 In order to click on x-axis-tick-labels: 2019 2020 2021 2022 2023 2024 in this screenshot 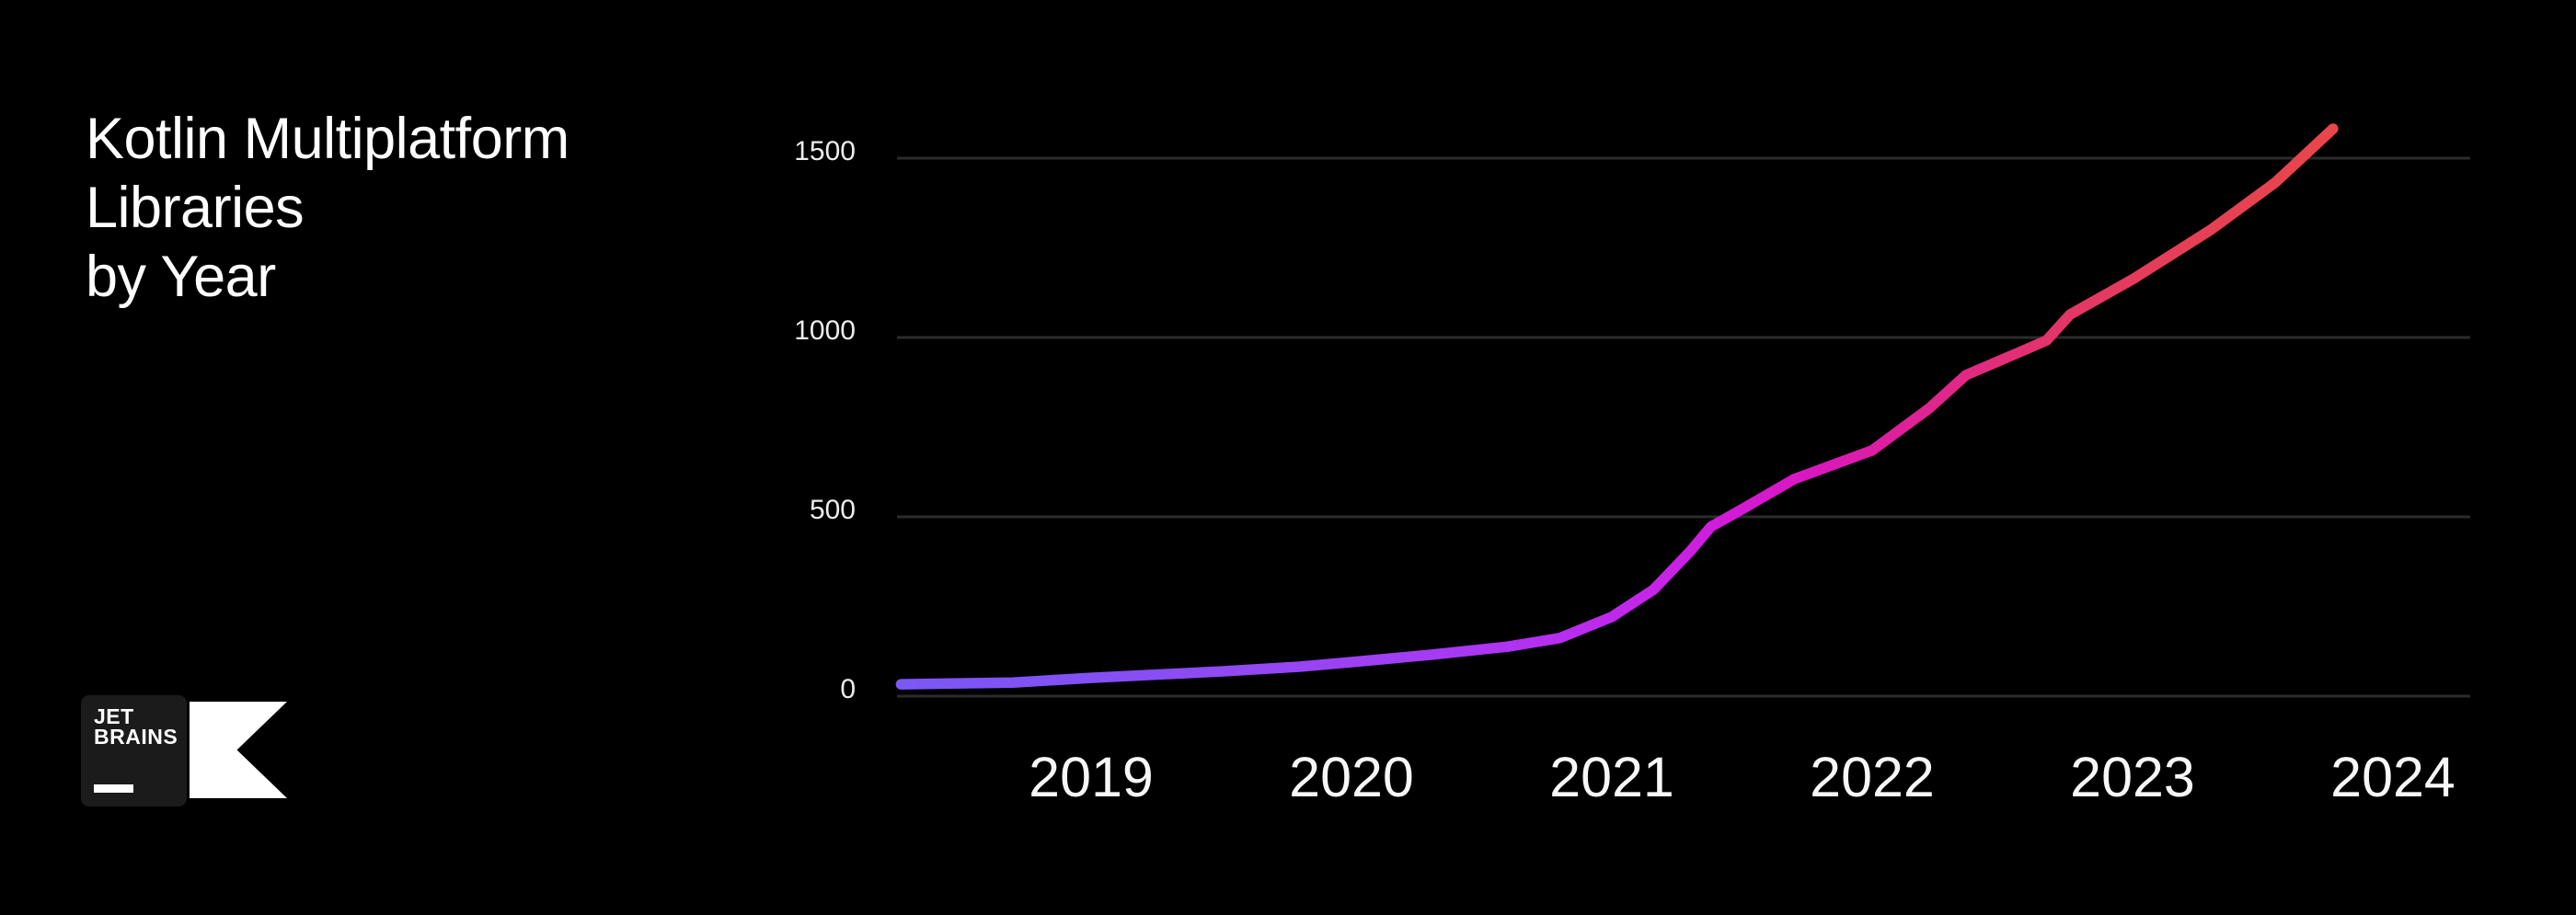, I will do `click(1742, 777)`.